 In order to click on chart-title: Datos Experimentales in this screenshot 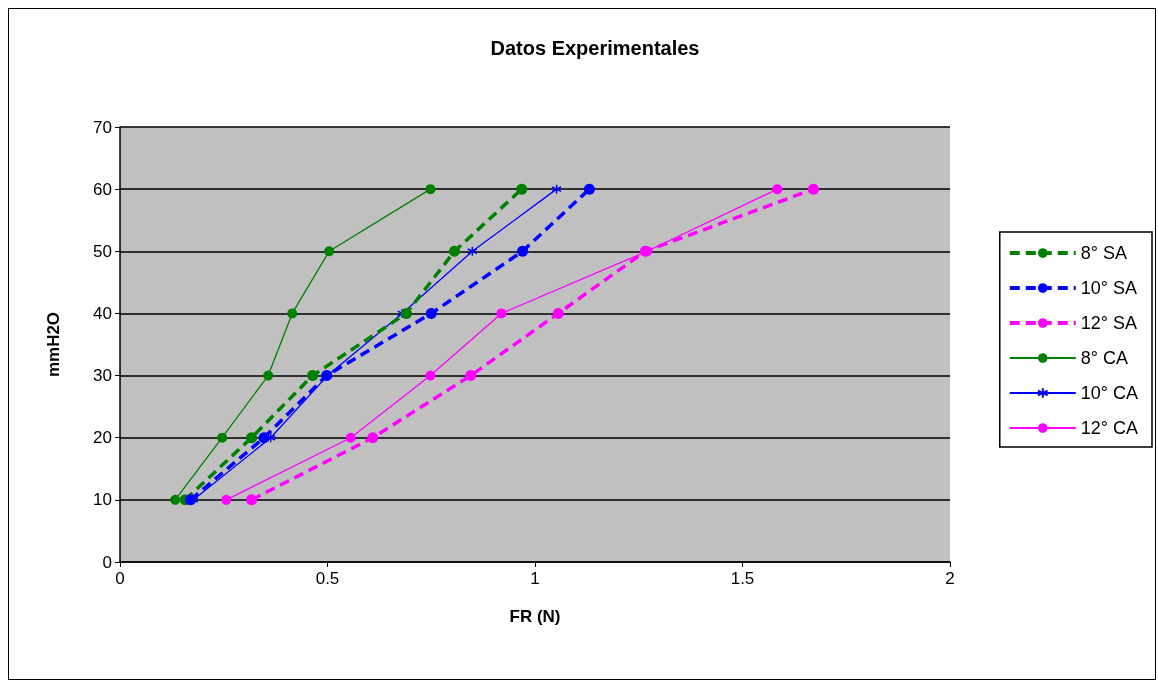, I will do `click(595, 48)`.